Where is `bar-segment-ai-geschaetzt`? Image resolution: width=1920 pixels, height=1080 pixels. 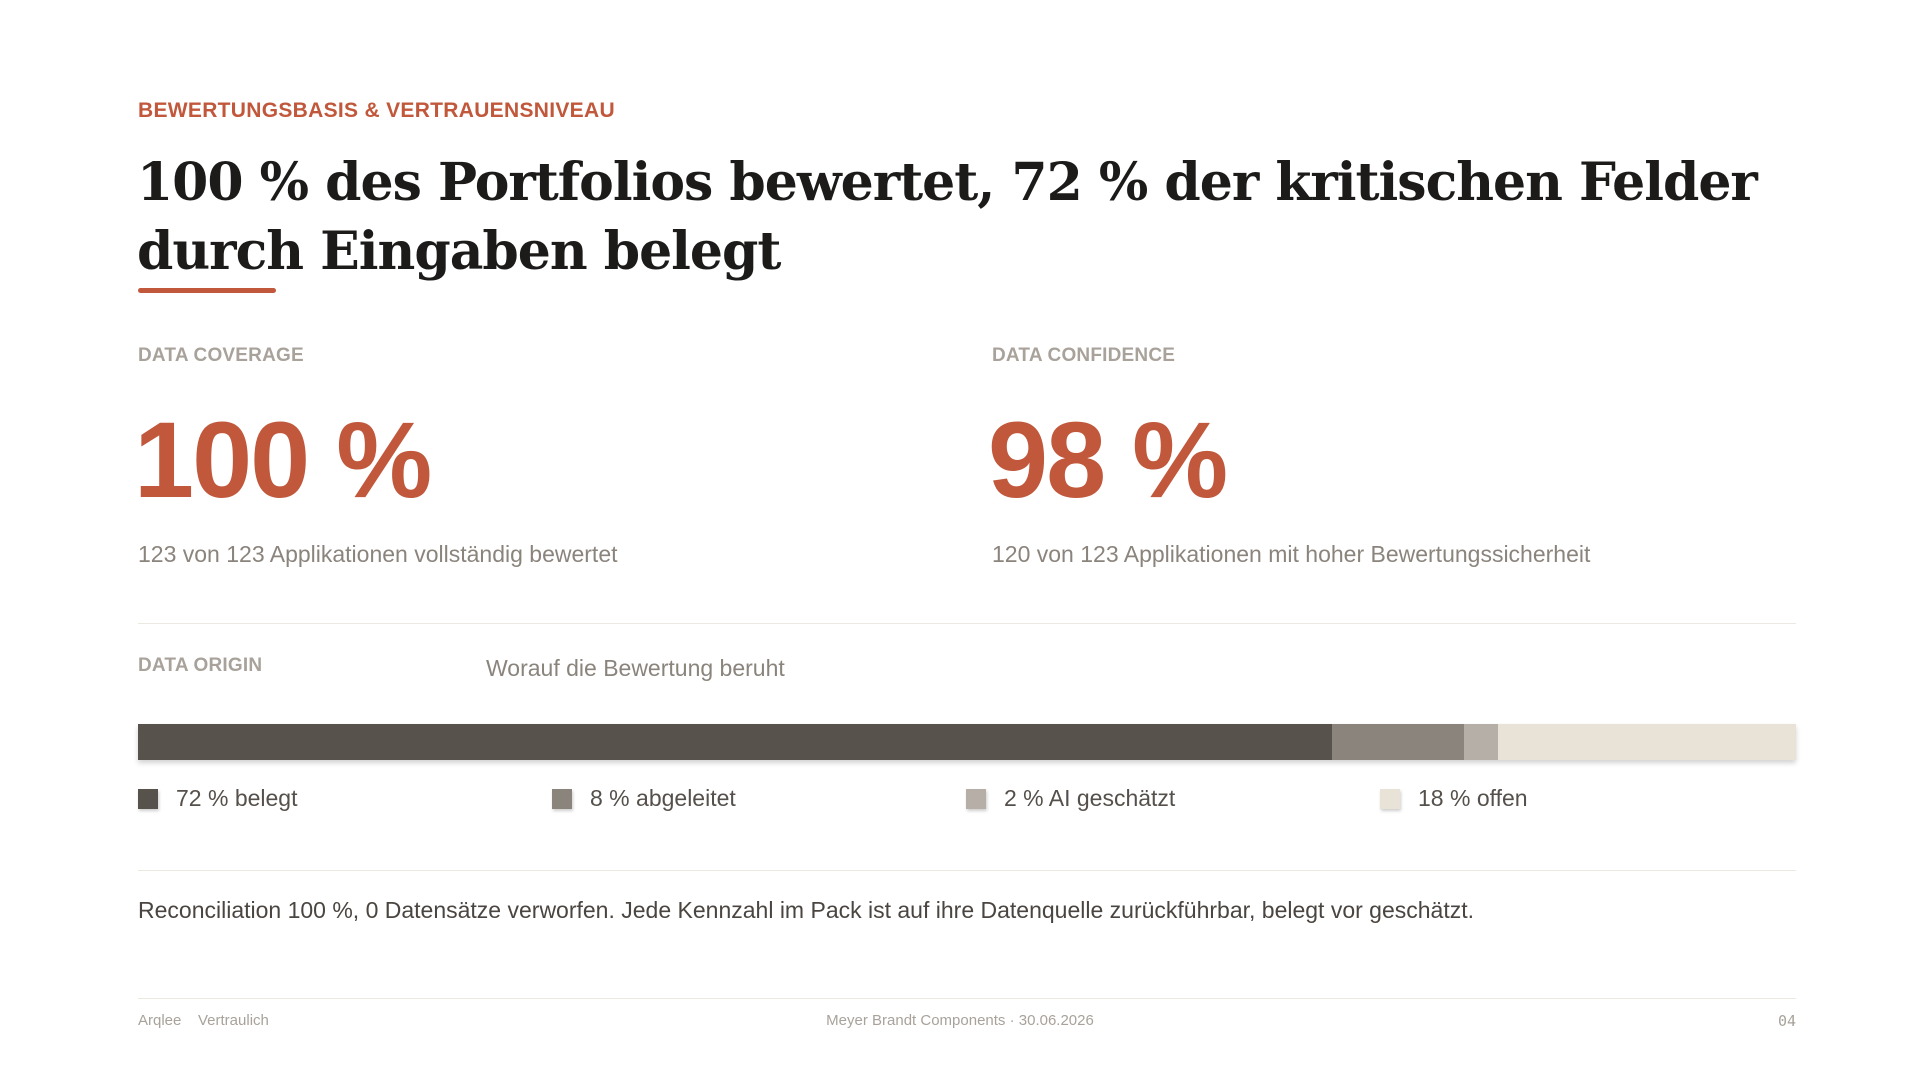 bar-segment-ai-geschaetzt is located at coordinates (1481, 742).